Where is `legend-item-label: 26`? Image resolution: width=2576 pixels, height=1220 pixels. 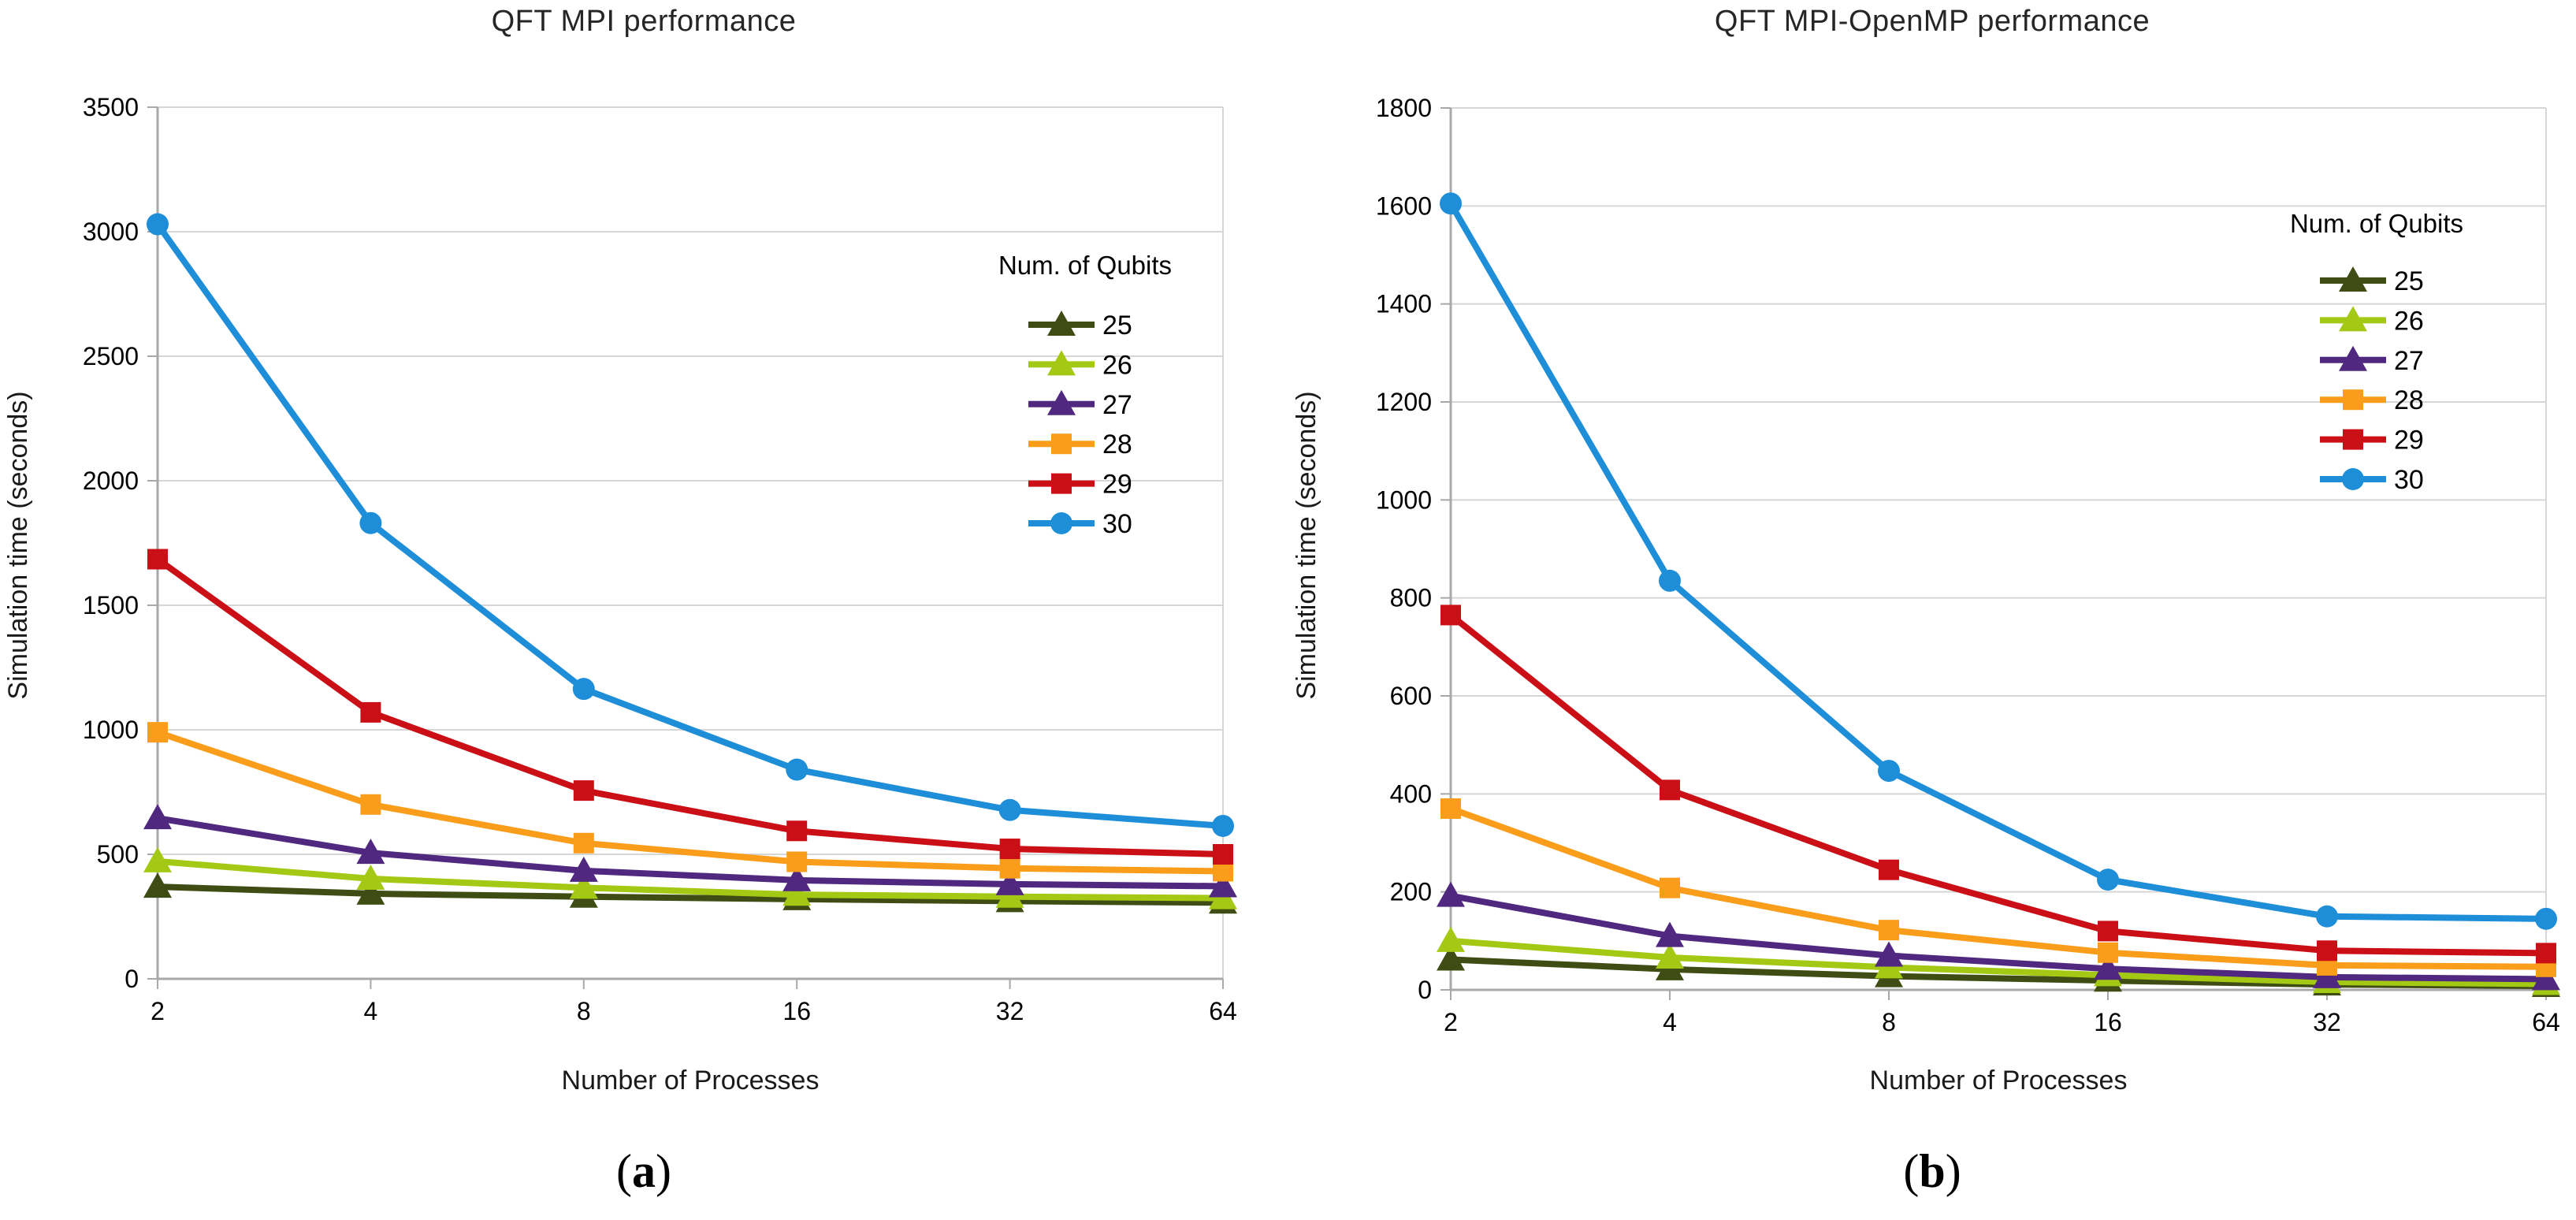
legend-item-label: 26 is located at coordinates (2409, 321).